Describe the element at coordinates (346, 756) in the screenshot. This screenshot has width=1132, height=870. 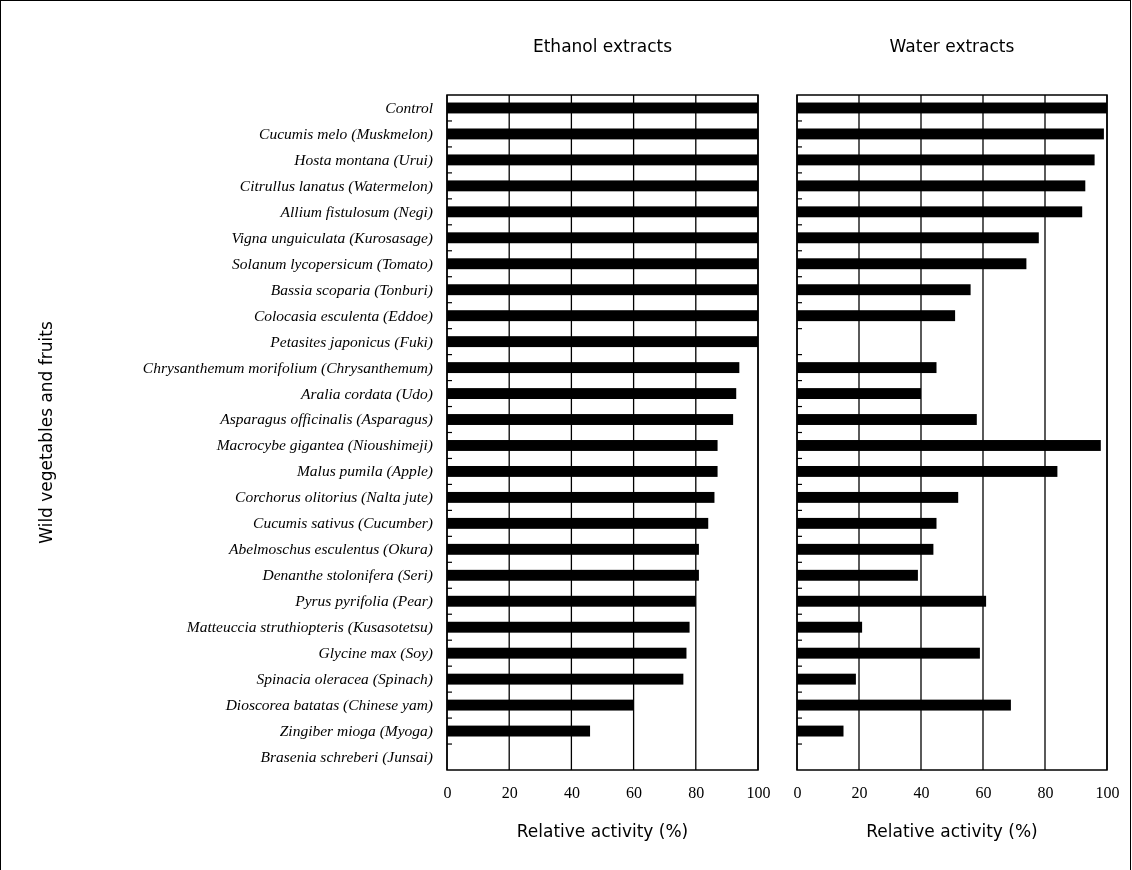
I see `y-tick-label: Brasenia schreberi (Junsai)` at that location.